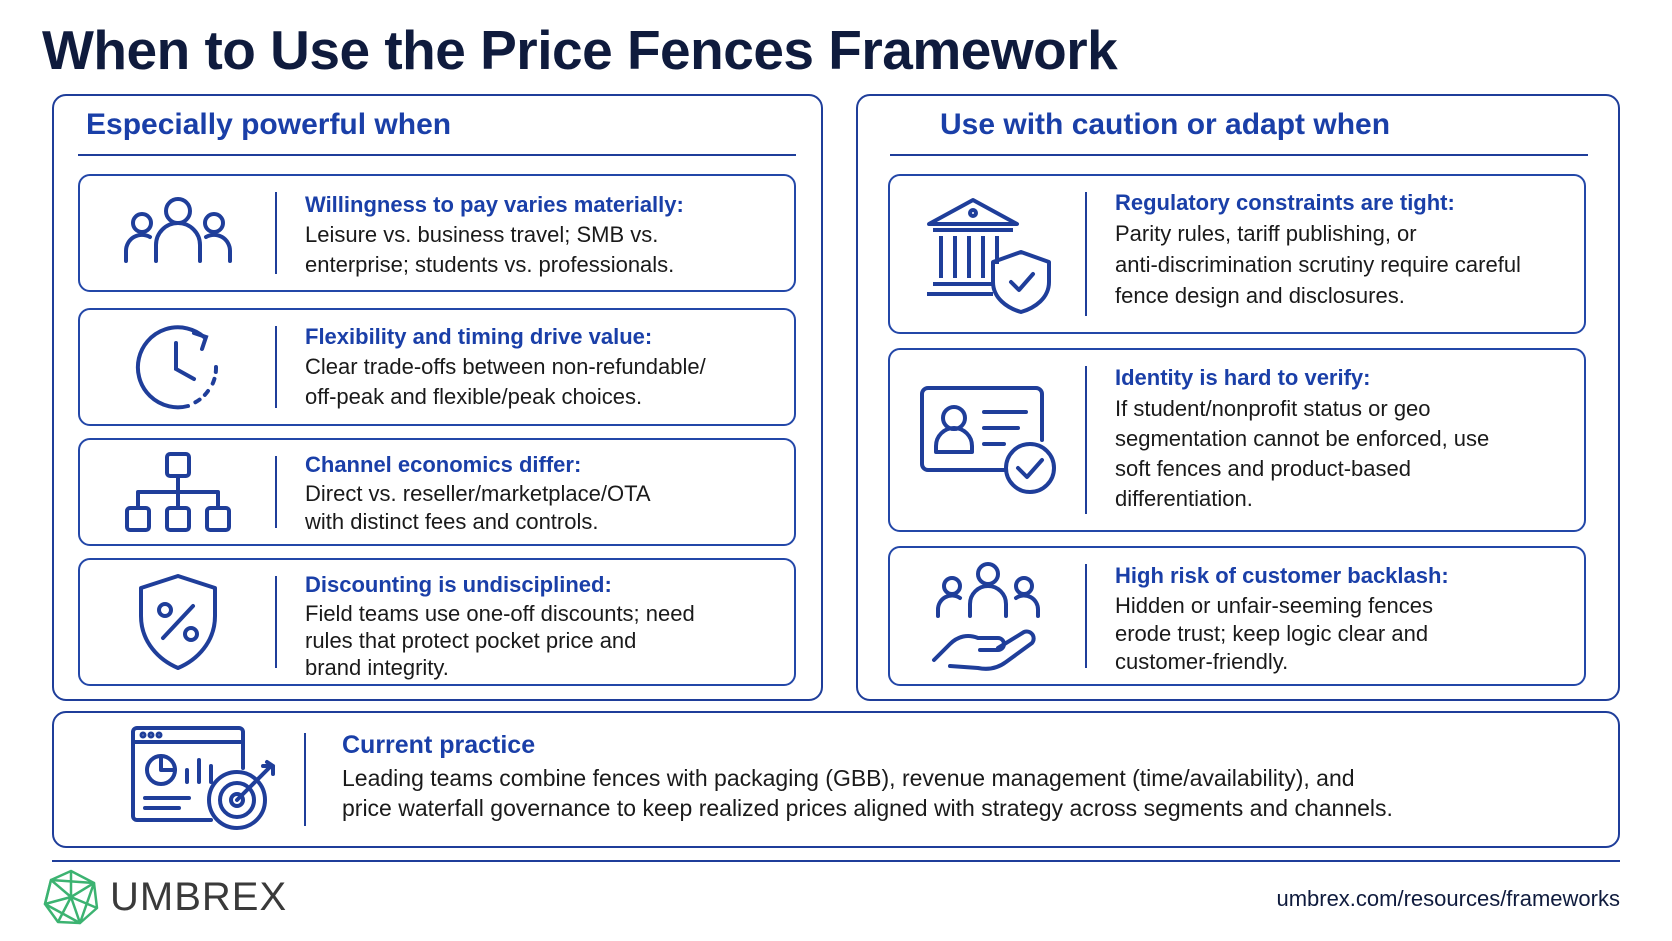  What do you see at coordinates (1202, 661) in the screenshot?
I see `card-line: customer-friendly.` at bounding box center [1202, 661].